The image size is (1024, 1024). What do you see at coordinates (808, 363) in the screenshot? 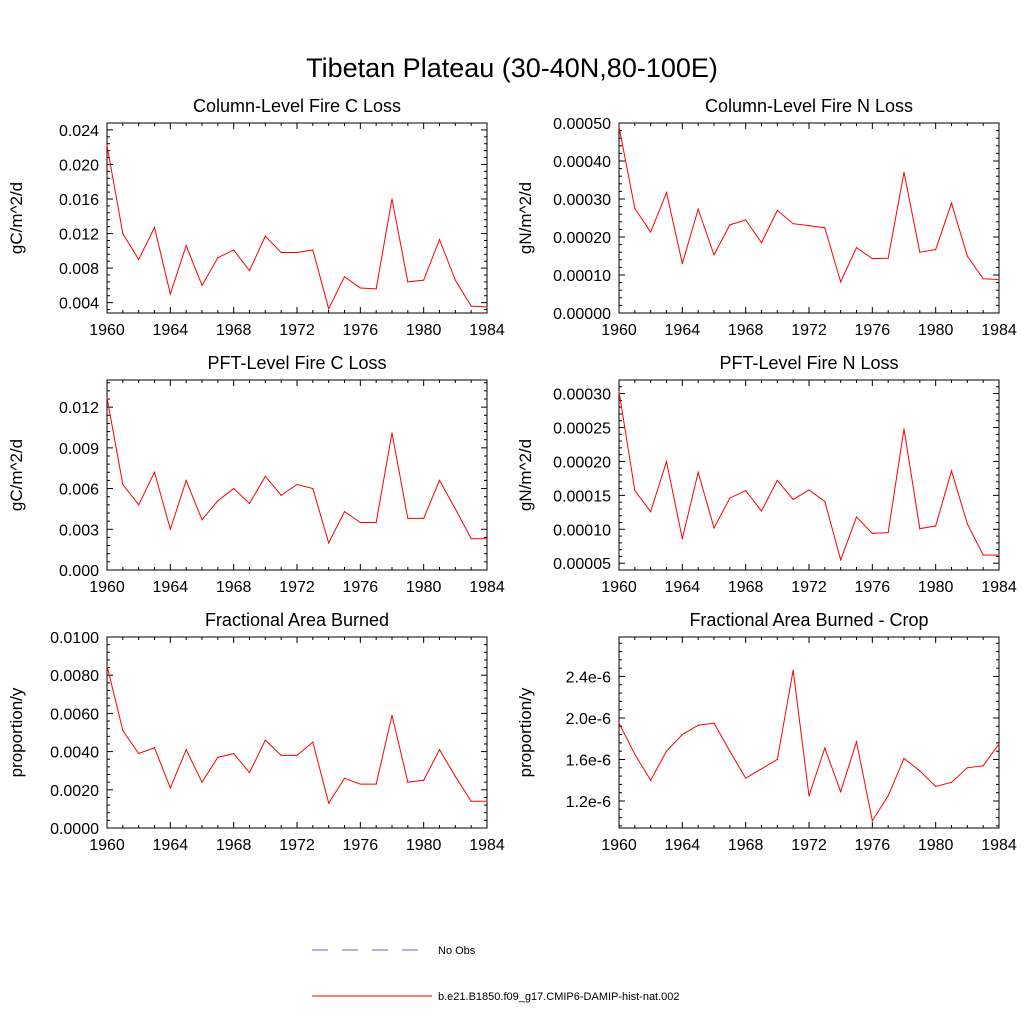
I see `panel-title: PFT-Level Fire N Loss` at bounding box center [808, 363].